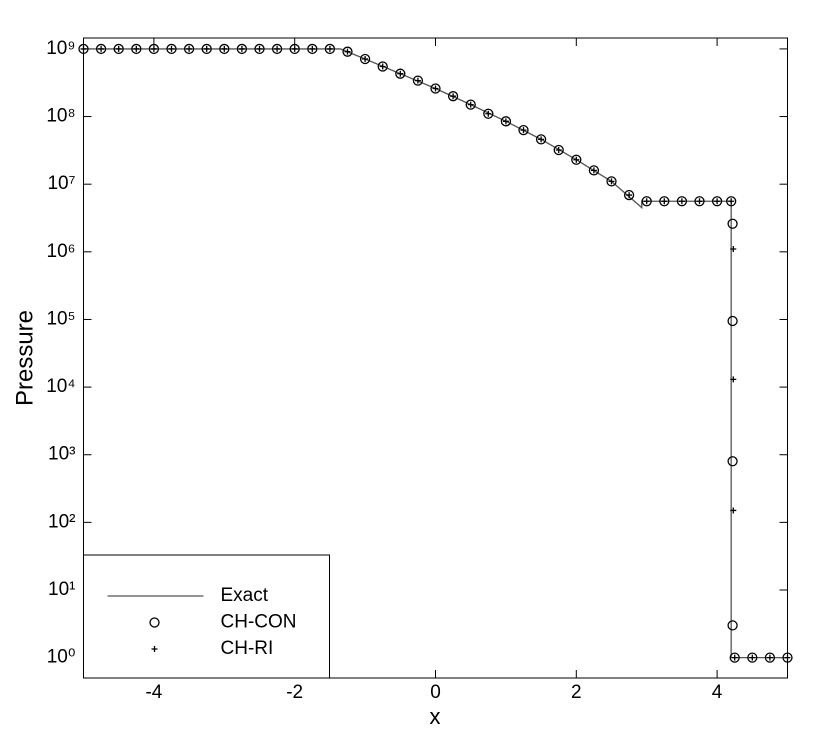 The height and width of the screenshot is (739, 830). Describe the element at coordinates (717, 692) in the screenshot. I see `x-tick-label: 4` at that location.